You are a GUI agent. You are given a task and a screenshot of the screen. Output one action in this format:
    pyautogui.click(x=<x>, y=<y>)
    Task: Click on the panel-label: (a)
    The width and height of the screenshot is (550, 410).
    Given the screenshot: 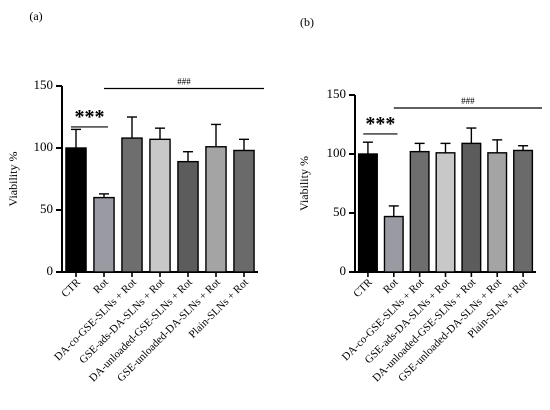 What is the action you would take?
    pyautogui.click(x=35, y=16)
    